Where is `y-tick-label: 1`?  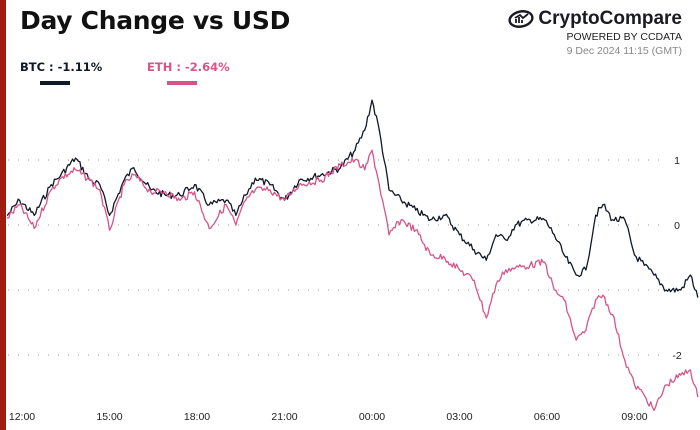 y-tick-label: 1 is located at coordinates (677, 161).